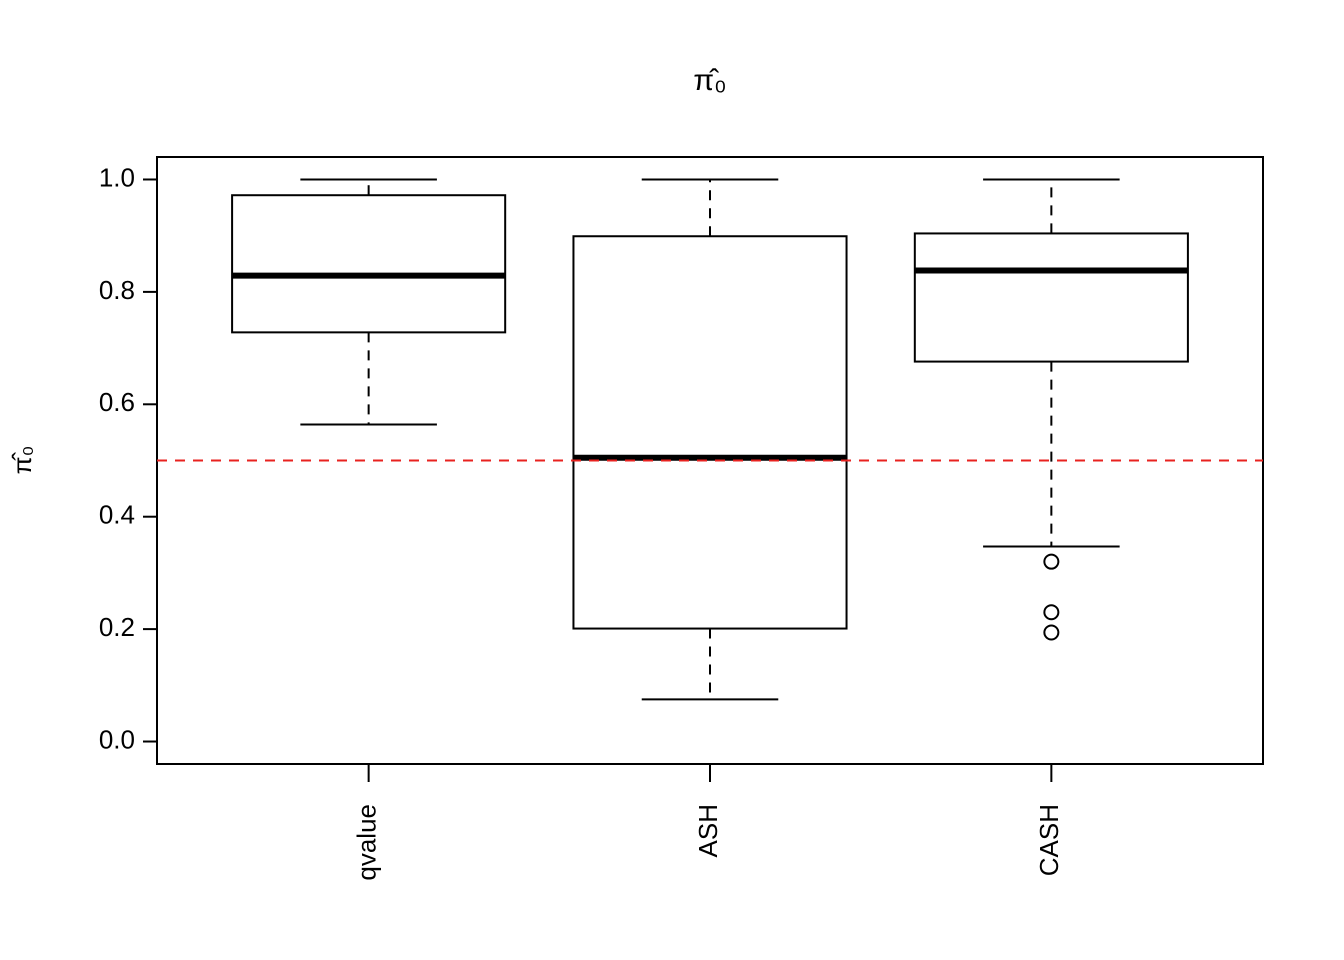 The width and height of the screenshot is (1344, 960). I want to click on y-tick-label: 0.4, so click(117, 515).